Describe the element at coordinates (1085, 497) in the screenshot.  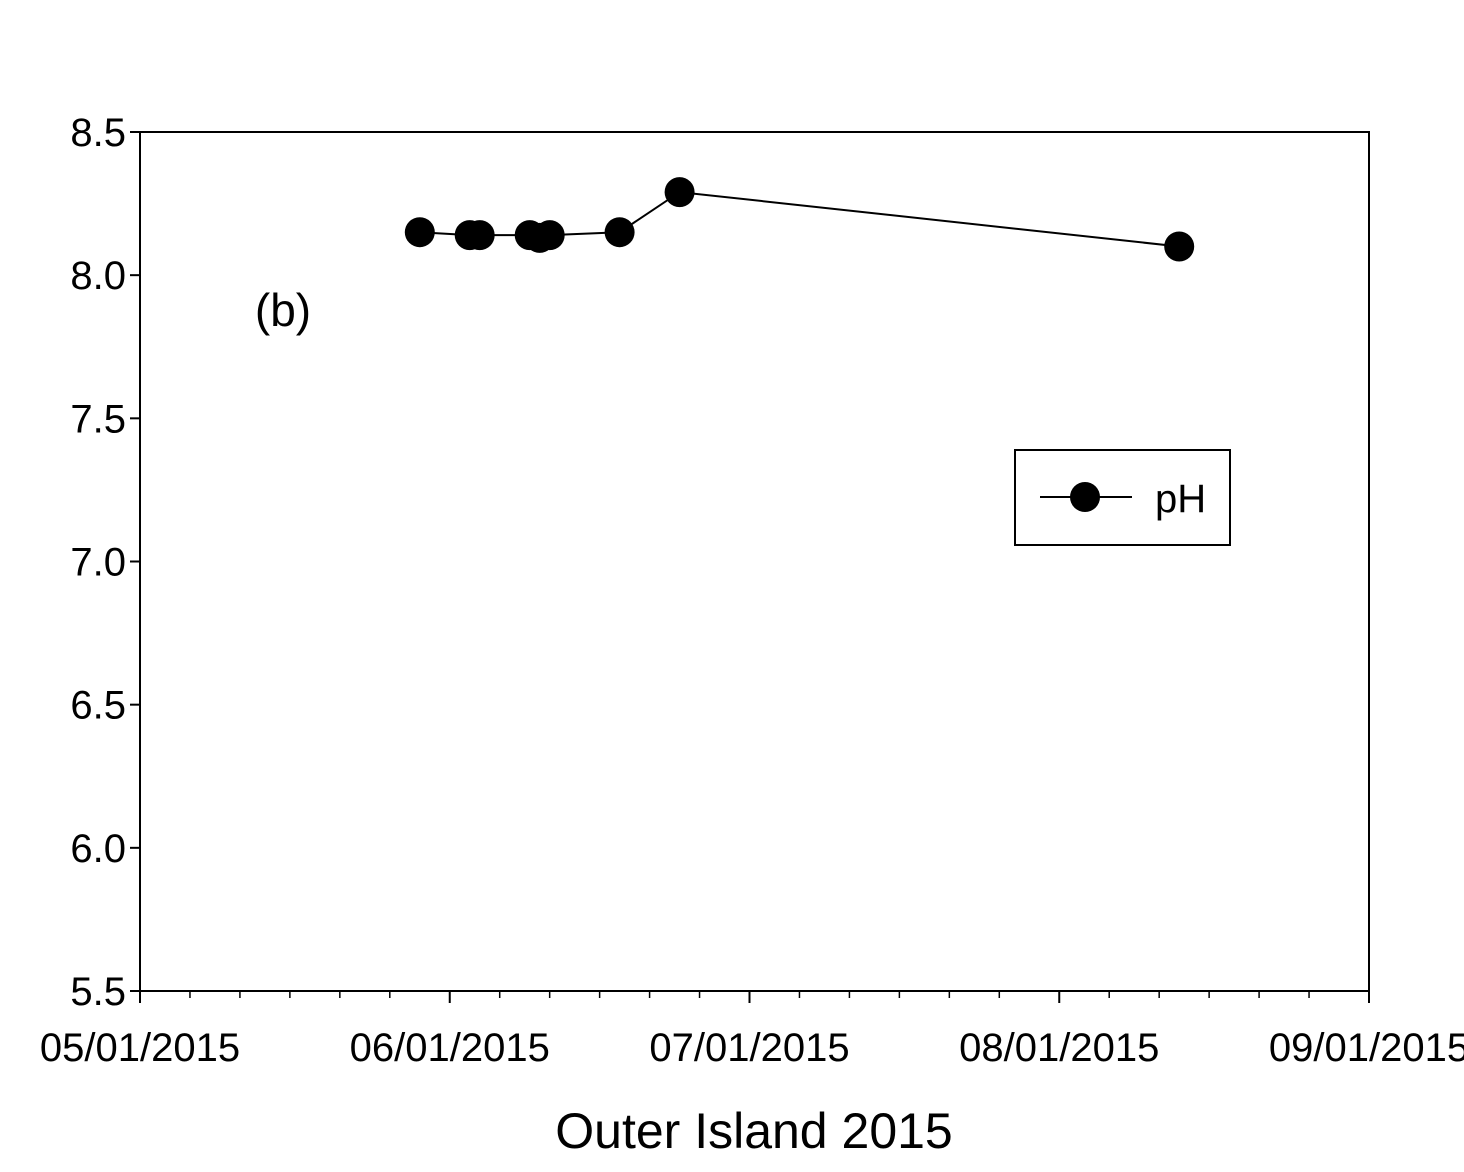
I see `legend-marker` at that location.